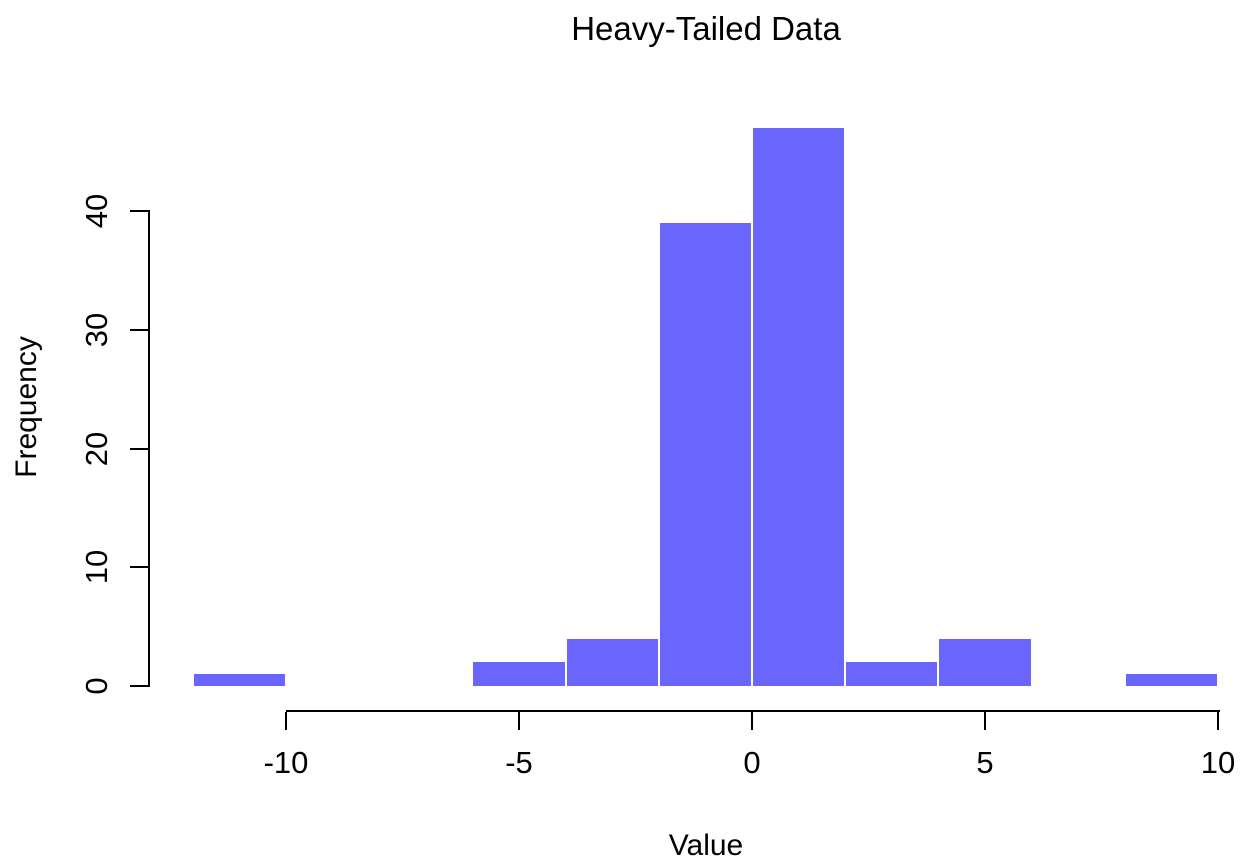  I want to click on y-axis-tick-label: 20, so click(96, 448).